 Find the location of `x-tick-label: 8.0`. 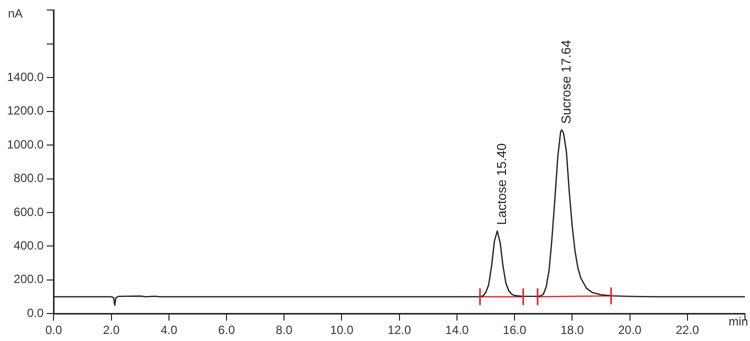

x-tick-label: 8.0 is located at coordinates (284, 330).